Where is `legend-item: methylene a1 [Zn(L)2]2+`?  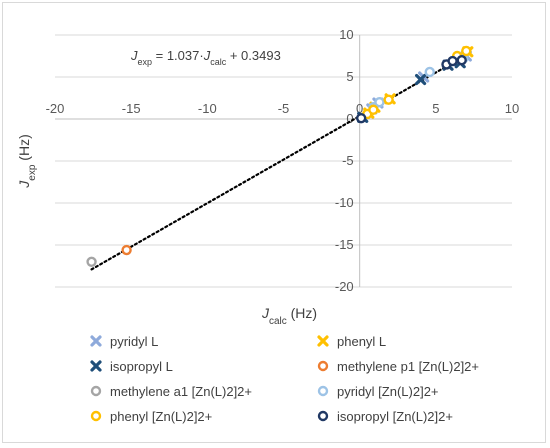
legend-item: methylene a1 [Zn(L)2]2+ is located at coordinates (170, 391).